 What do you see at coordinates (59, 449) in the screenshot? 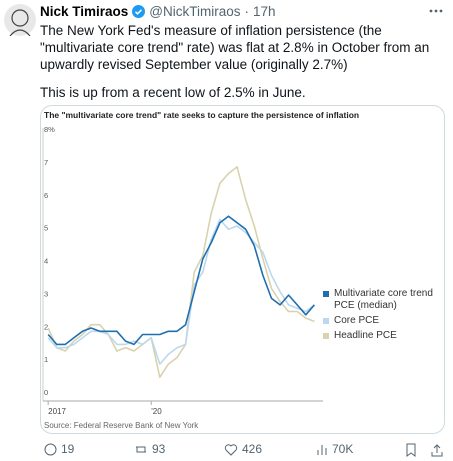
I see `reply-button: 19` at bounding box center [59, 449].